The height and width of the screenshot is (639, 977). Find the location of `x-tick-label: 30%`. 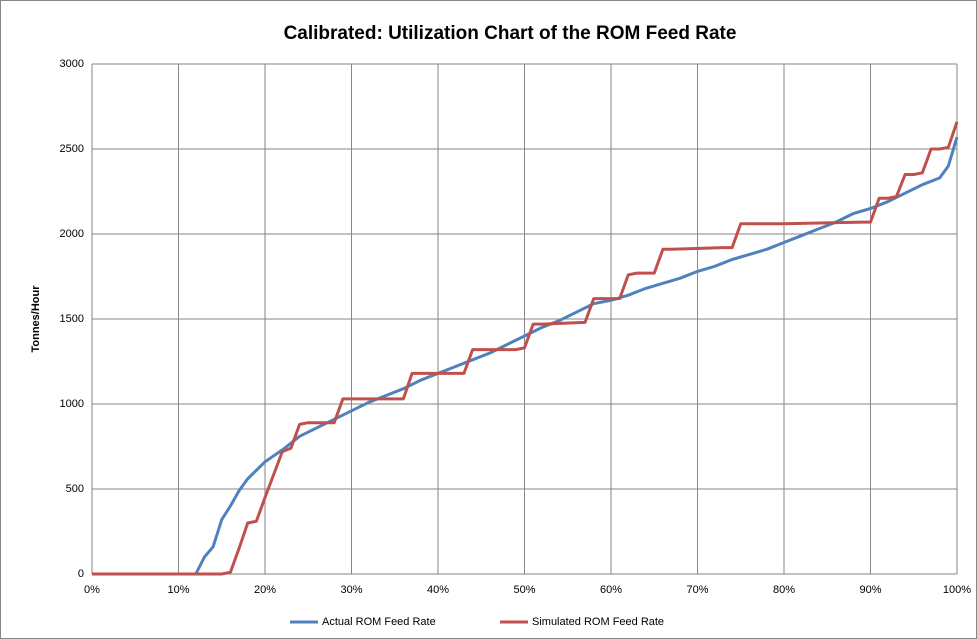

x-tick-label: 30% is located at coordinates (351, 590).